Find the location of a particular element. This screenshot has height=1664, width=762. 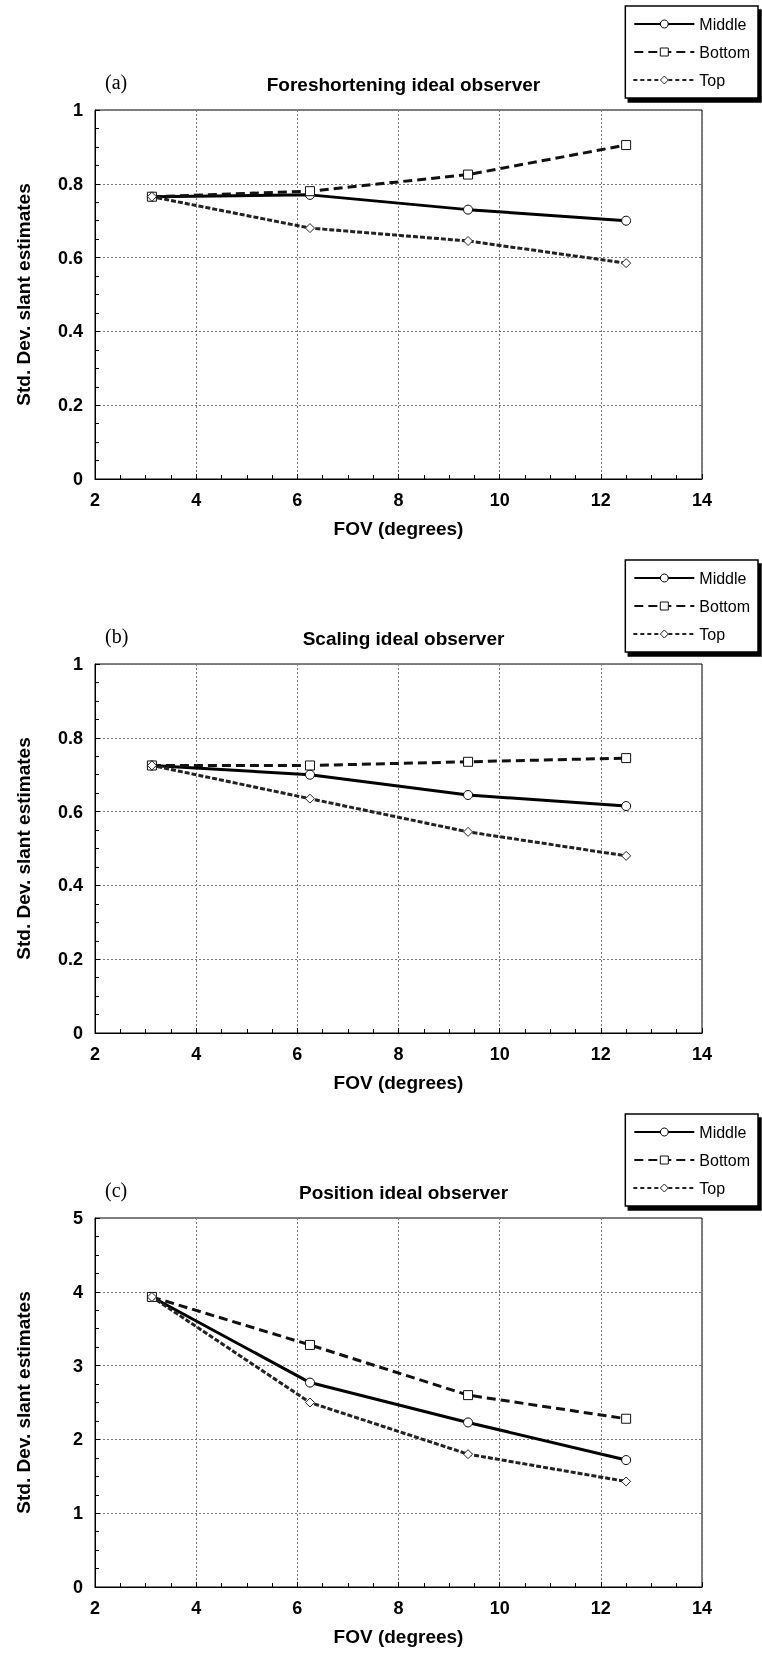

chart-title: Scaling ideal observer is located at coordinates (403, 638).